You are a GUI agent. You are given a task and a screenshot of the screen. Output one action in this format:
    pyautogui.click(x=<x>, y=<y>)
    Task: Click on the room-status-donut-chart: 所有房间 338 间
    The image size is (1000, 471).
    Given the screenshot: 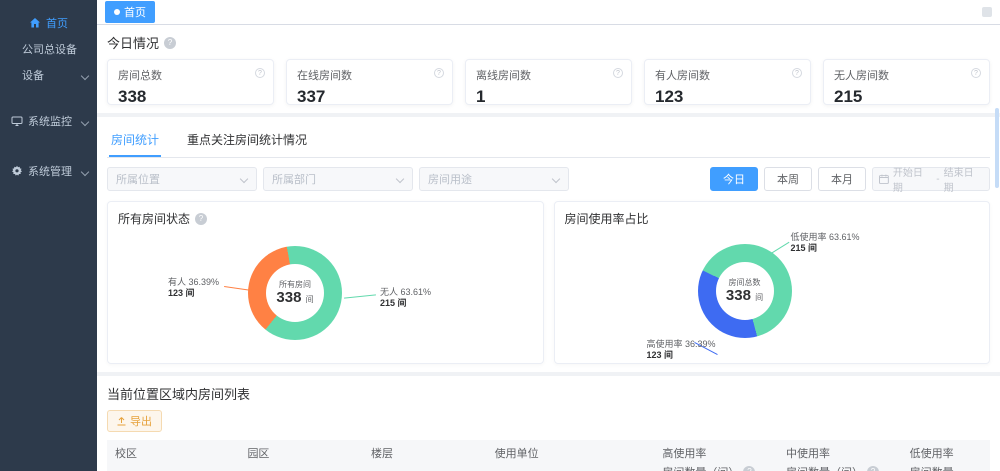 What is the action you would take?
    pyautogui.click(x=295, y=293)
    